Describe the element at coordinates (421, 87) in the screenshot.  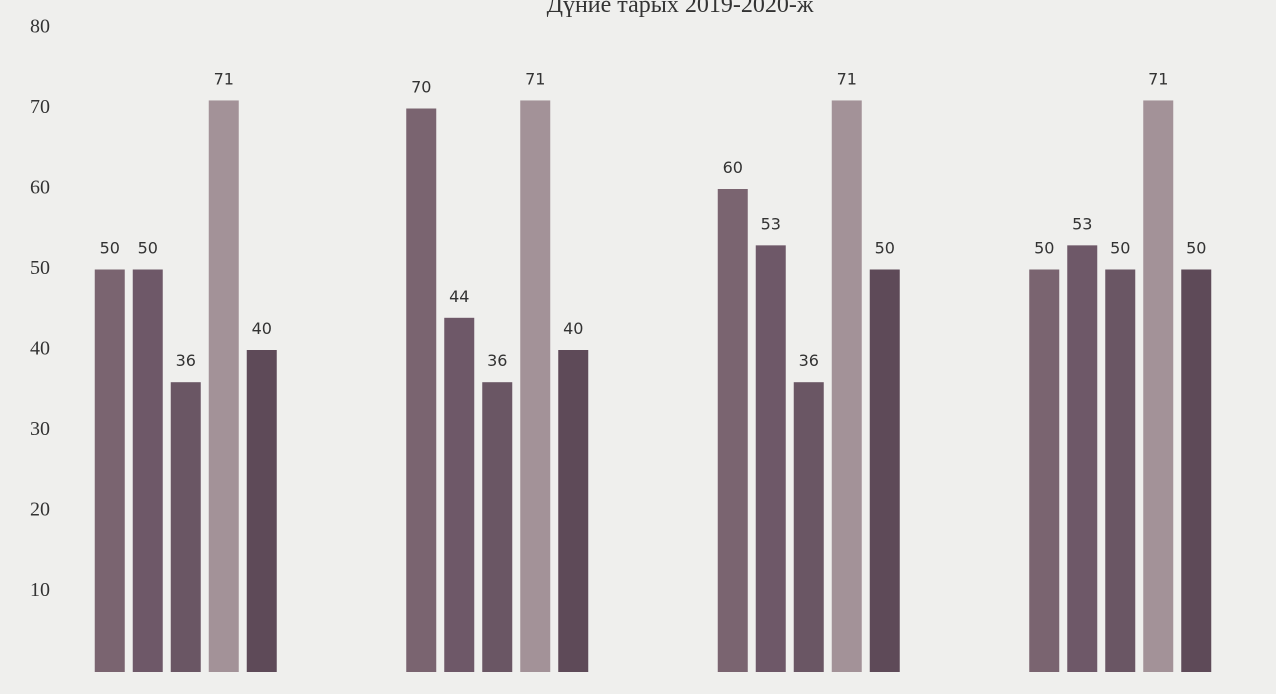
I see `value-label: 70` at that location.